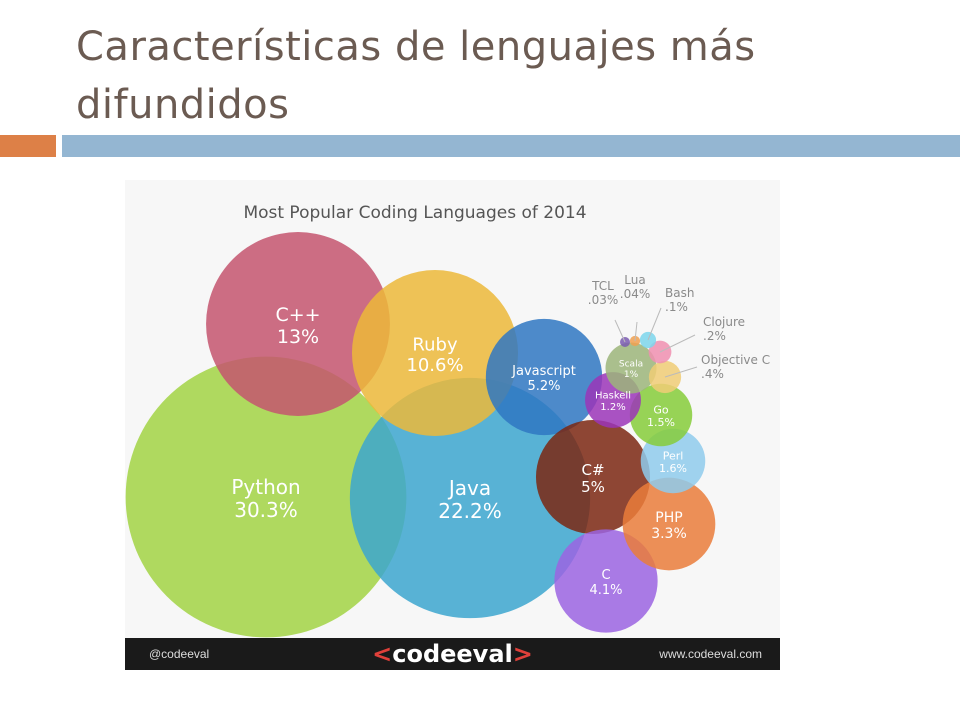 The width and height of the screenshot is (960, 720). What do you see at coordinates (179, 654) in the screenshot?
I see `footer-handle: @codeeval` at bounding box center [179, 654].